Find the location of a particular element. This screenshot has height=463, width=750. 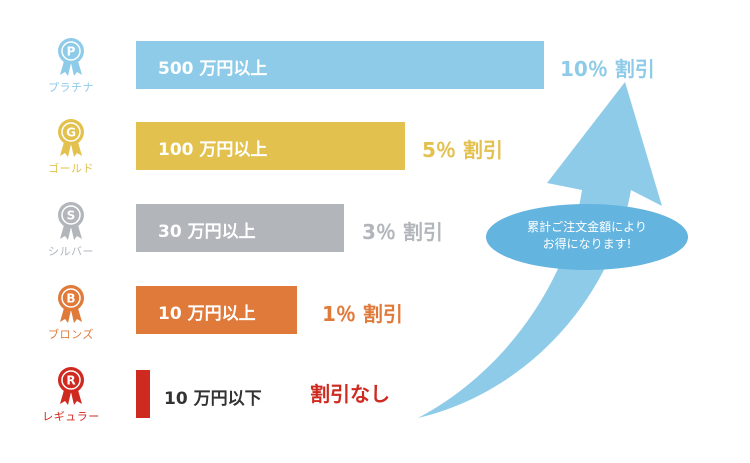

badge-platinum: P プラチナ is located at coordinates (71, 66).